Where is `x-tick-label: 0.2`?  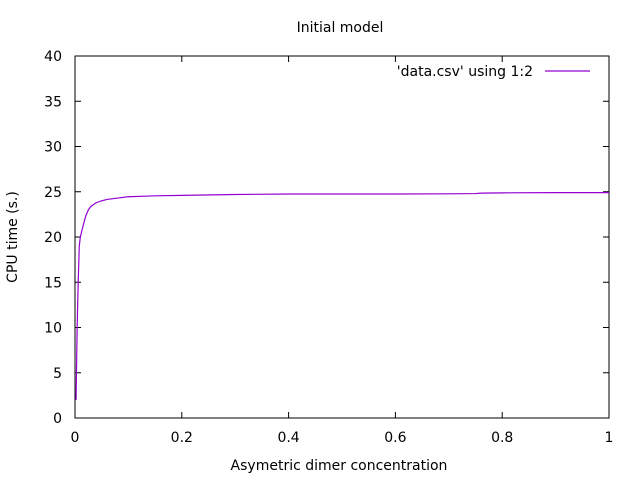 x-tick-label: 0.2 is located at coordinates (182, 438).